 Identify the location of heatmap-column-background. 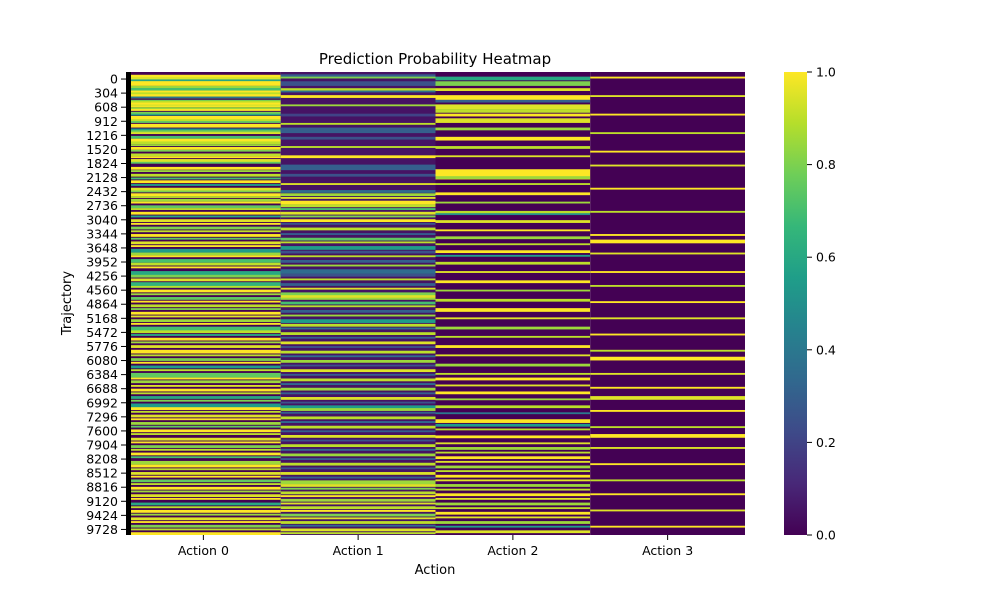
(667, 303).